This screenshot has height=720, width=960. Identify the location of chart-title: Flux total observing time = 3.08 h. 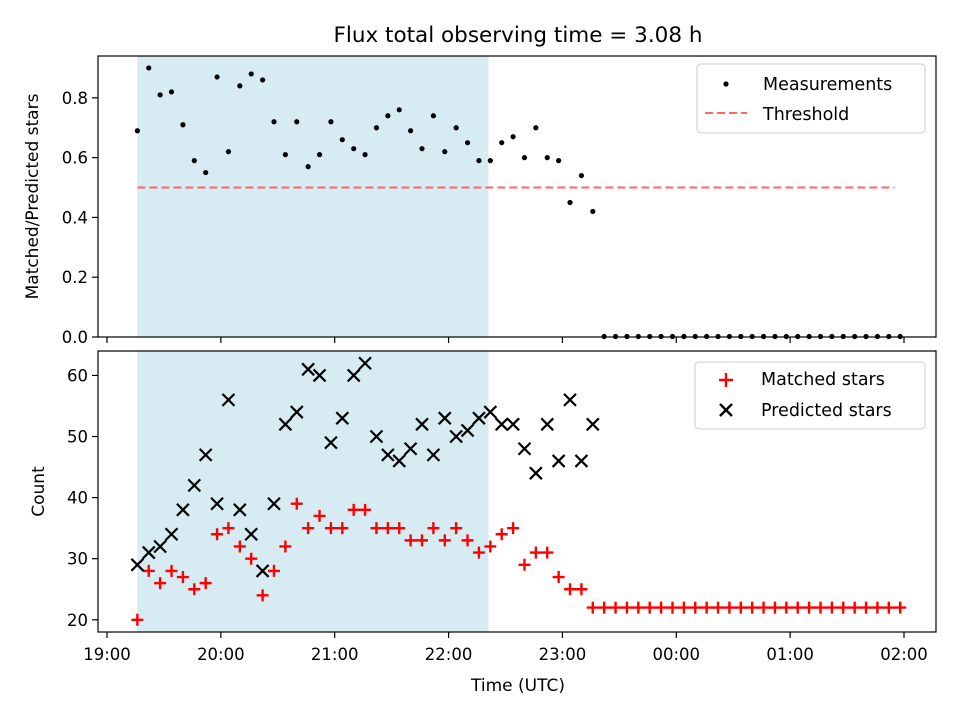
(518, 35).